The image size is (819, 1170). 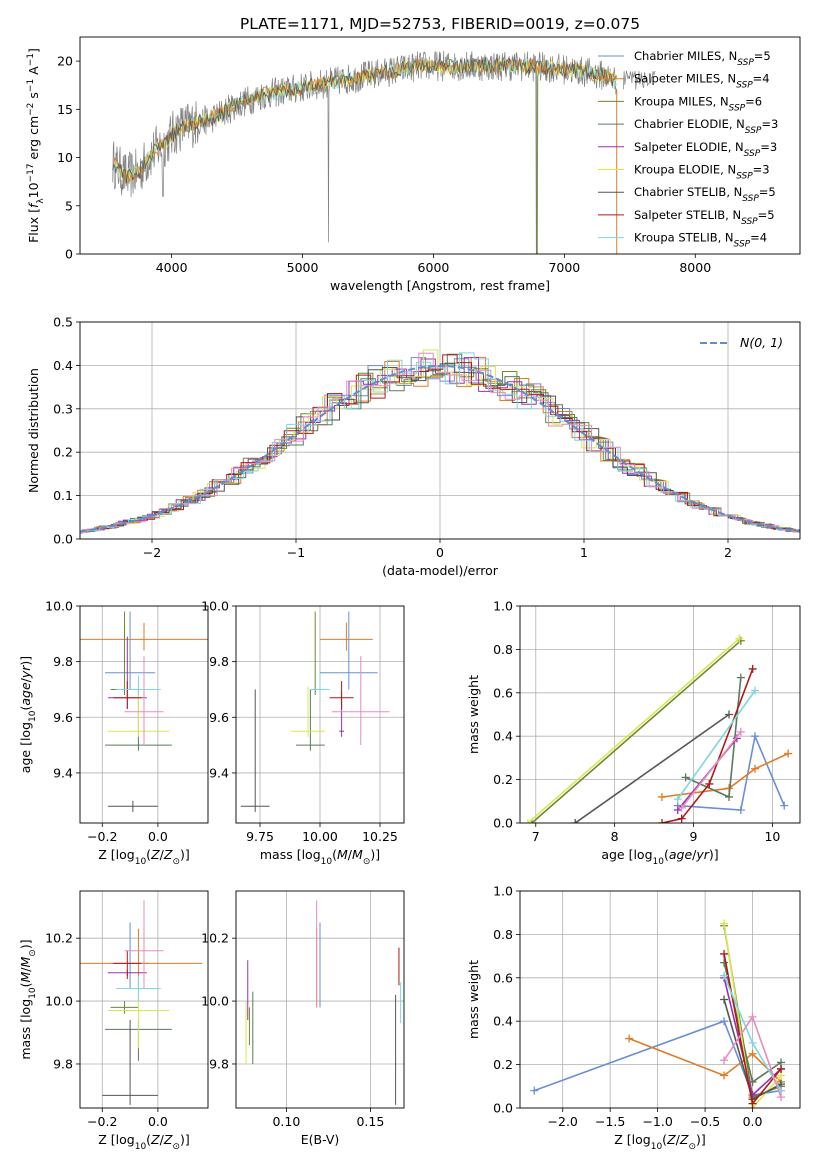 I want to click on y-tick-label: 10.2, so click(x=59, y=938).